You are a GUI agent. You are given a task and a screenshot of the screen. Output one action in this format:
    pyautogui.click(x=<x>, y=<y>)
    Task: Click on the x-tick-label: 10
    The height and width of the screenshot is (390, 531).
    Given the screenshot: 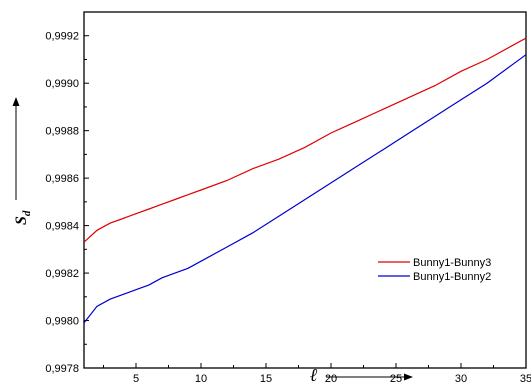 What is the action you would take?
    pyautogui.click(x=201, y=379)
    